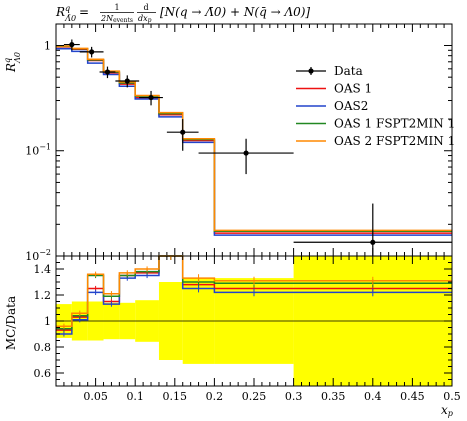 This screenshot has height=421, width=467. What do you see at coordinates (145, 7) in the screenshot?
I see `title-frac2-num: d` at bounding box center [145, 7].